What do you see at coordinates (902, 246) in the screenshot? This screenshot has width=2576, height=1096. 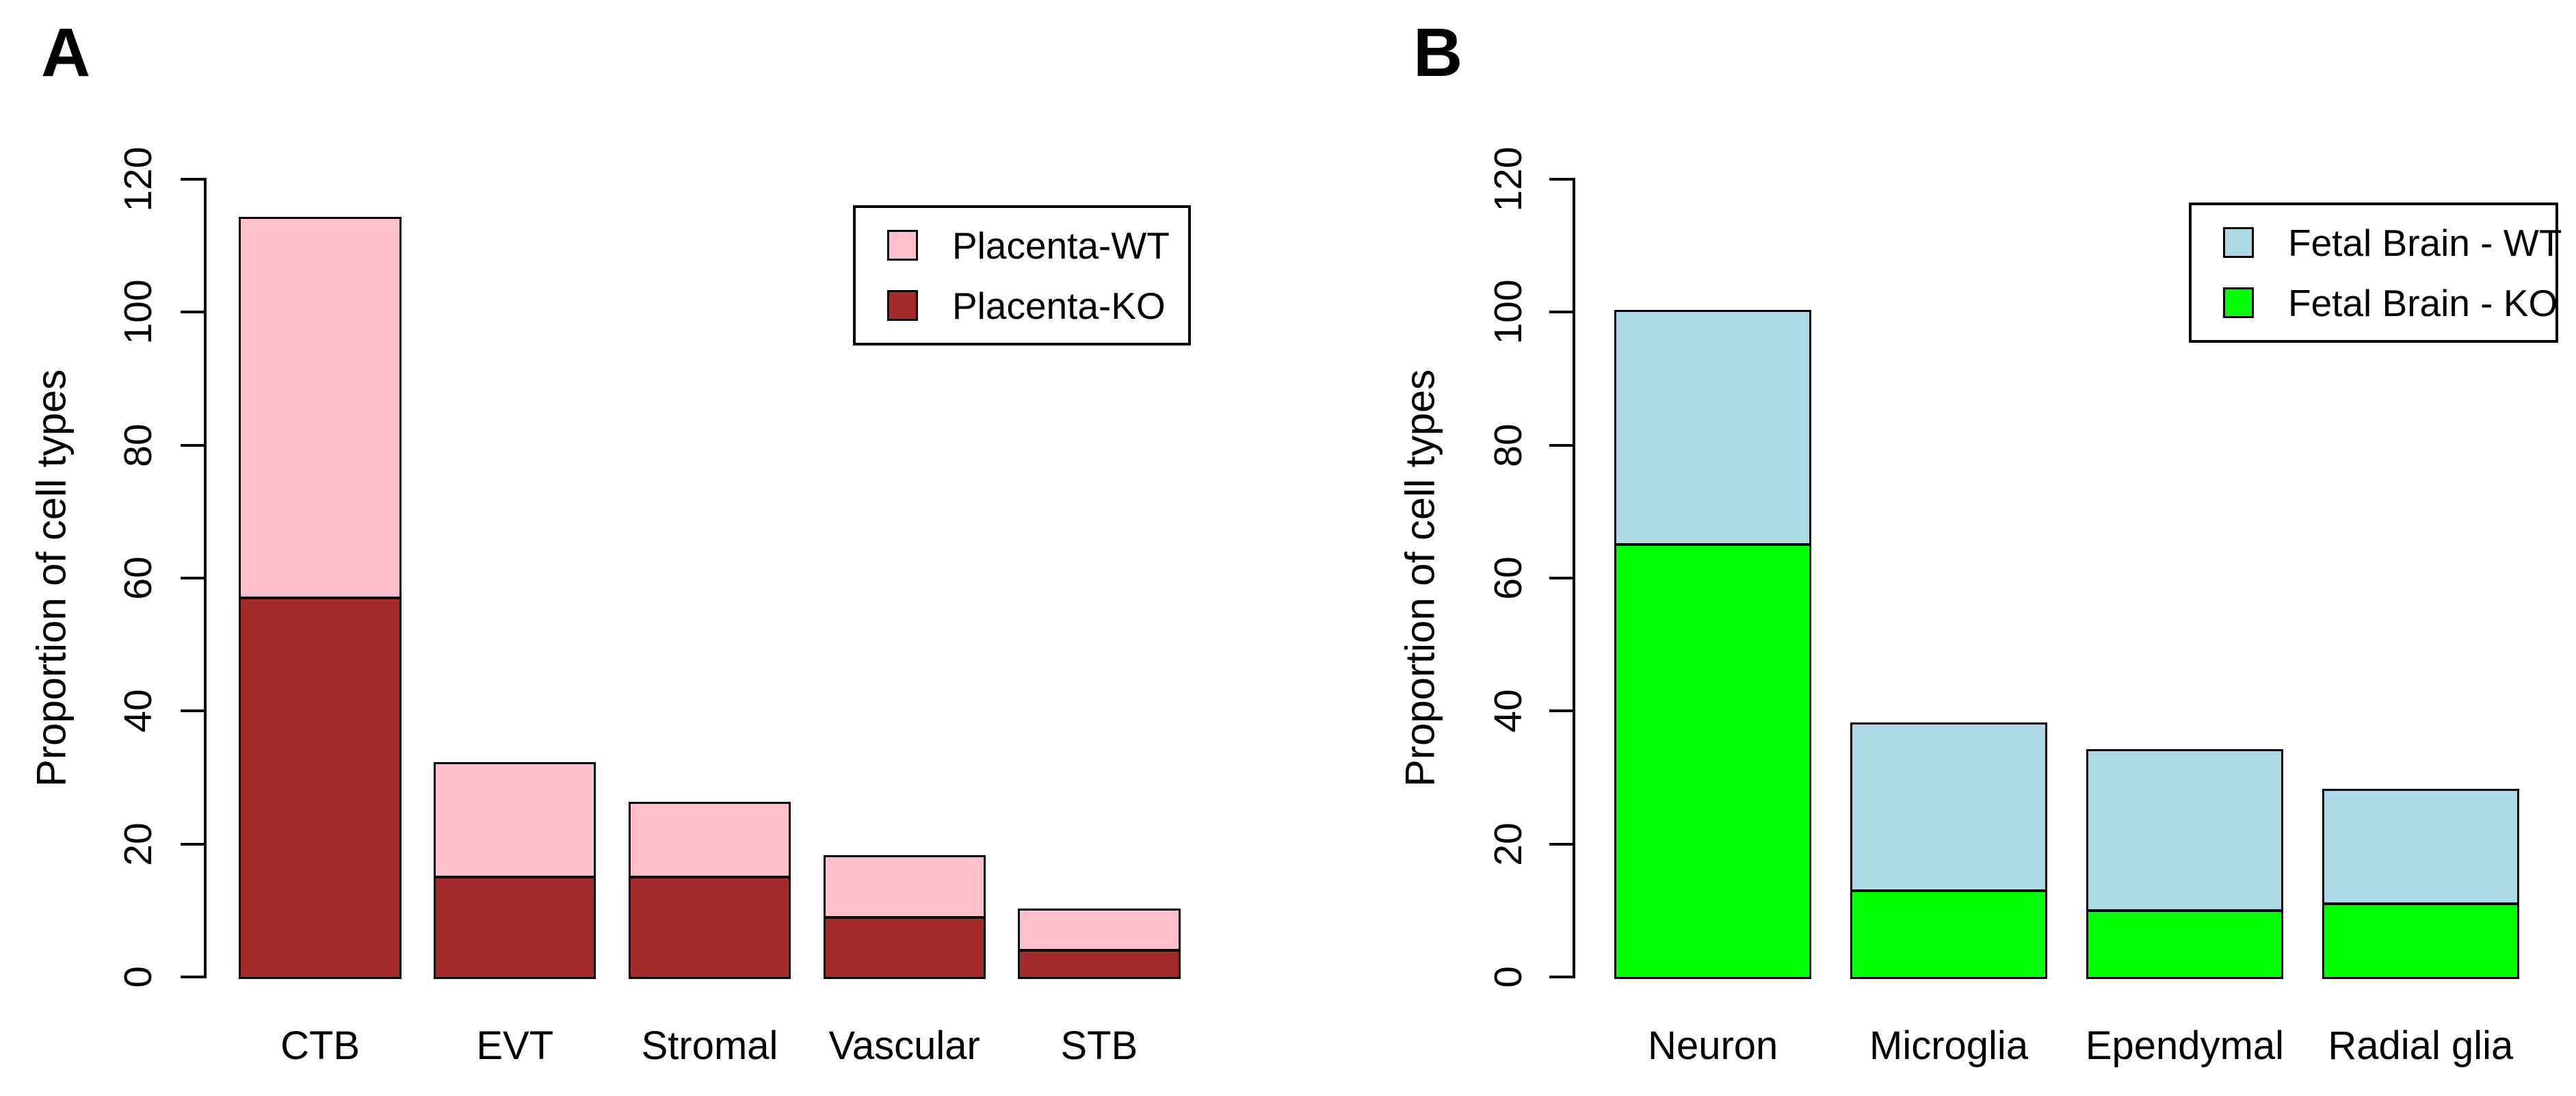 I see `legend-swatch-placenta-wt` at bounding box center [902, 246].